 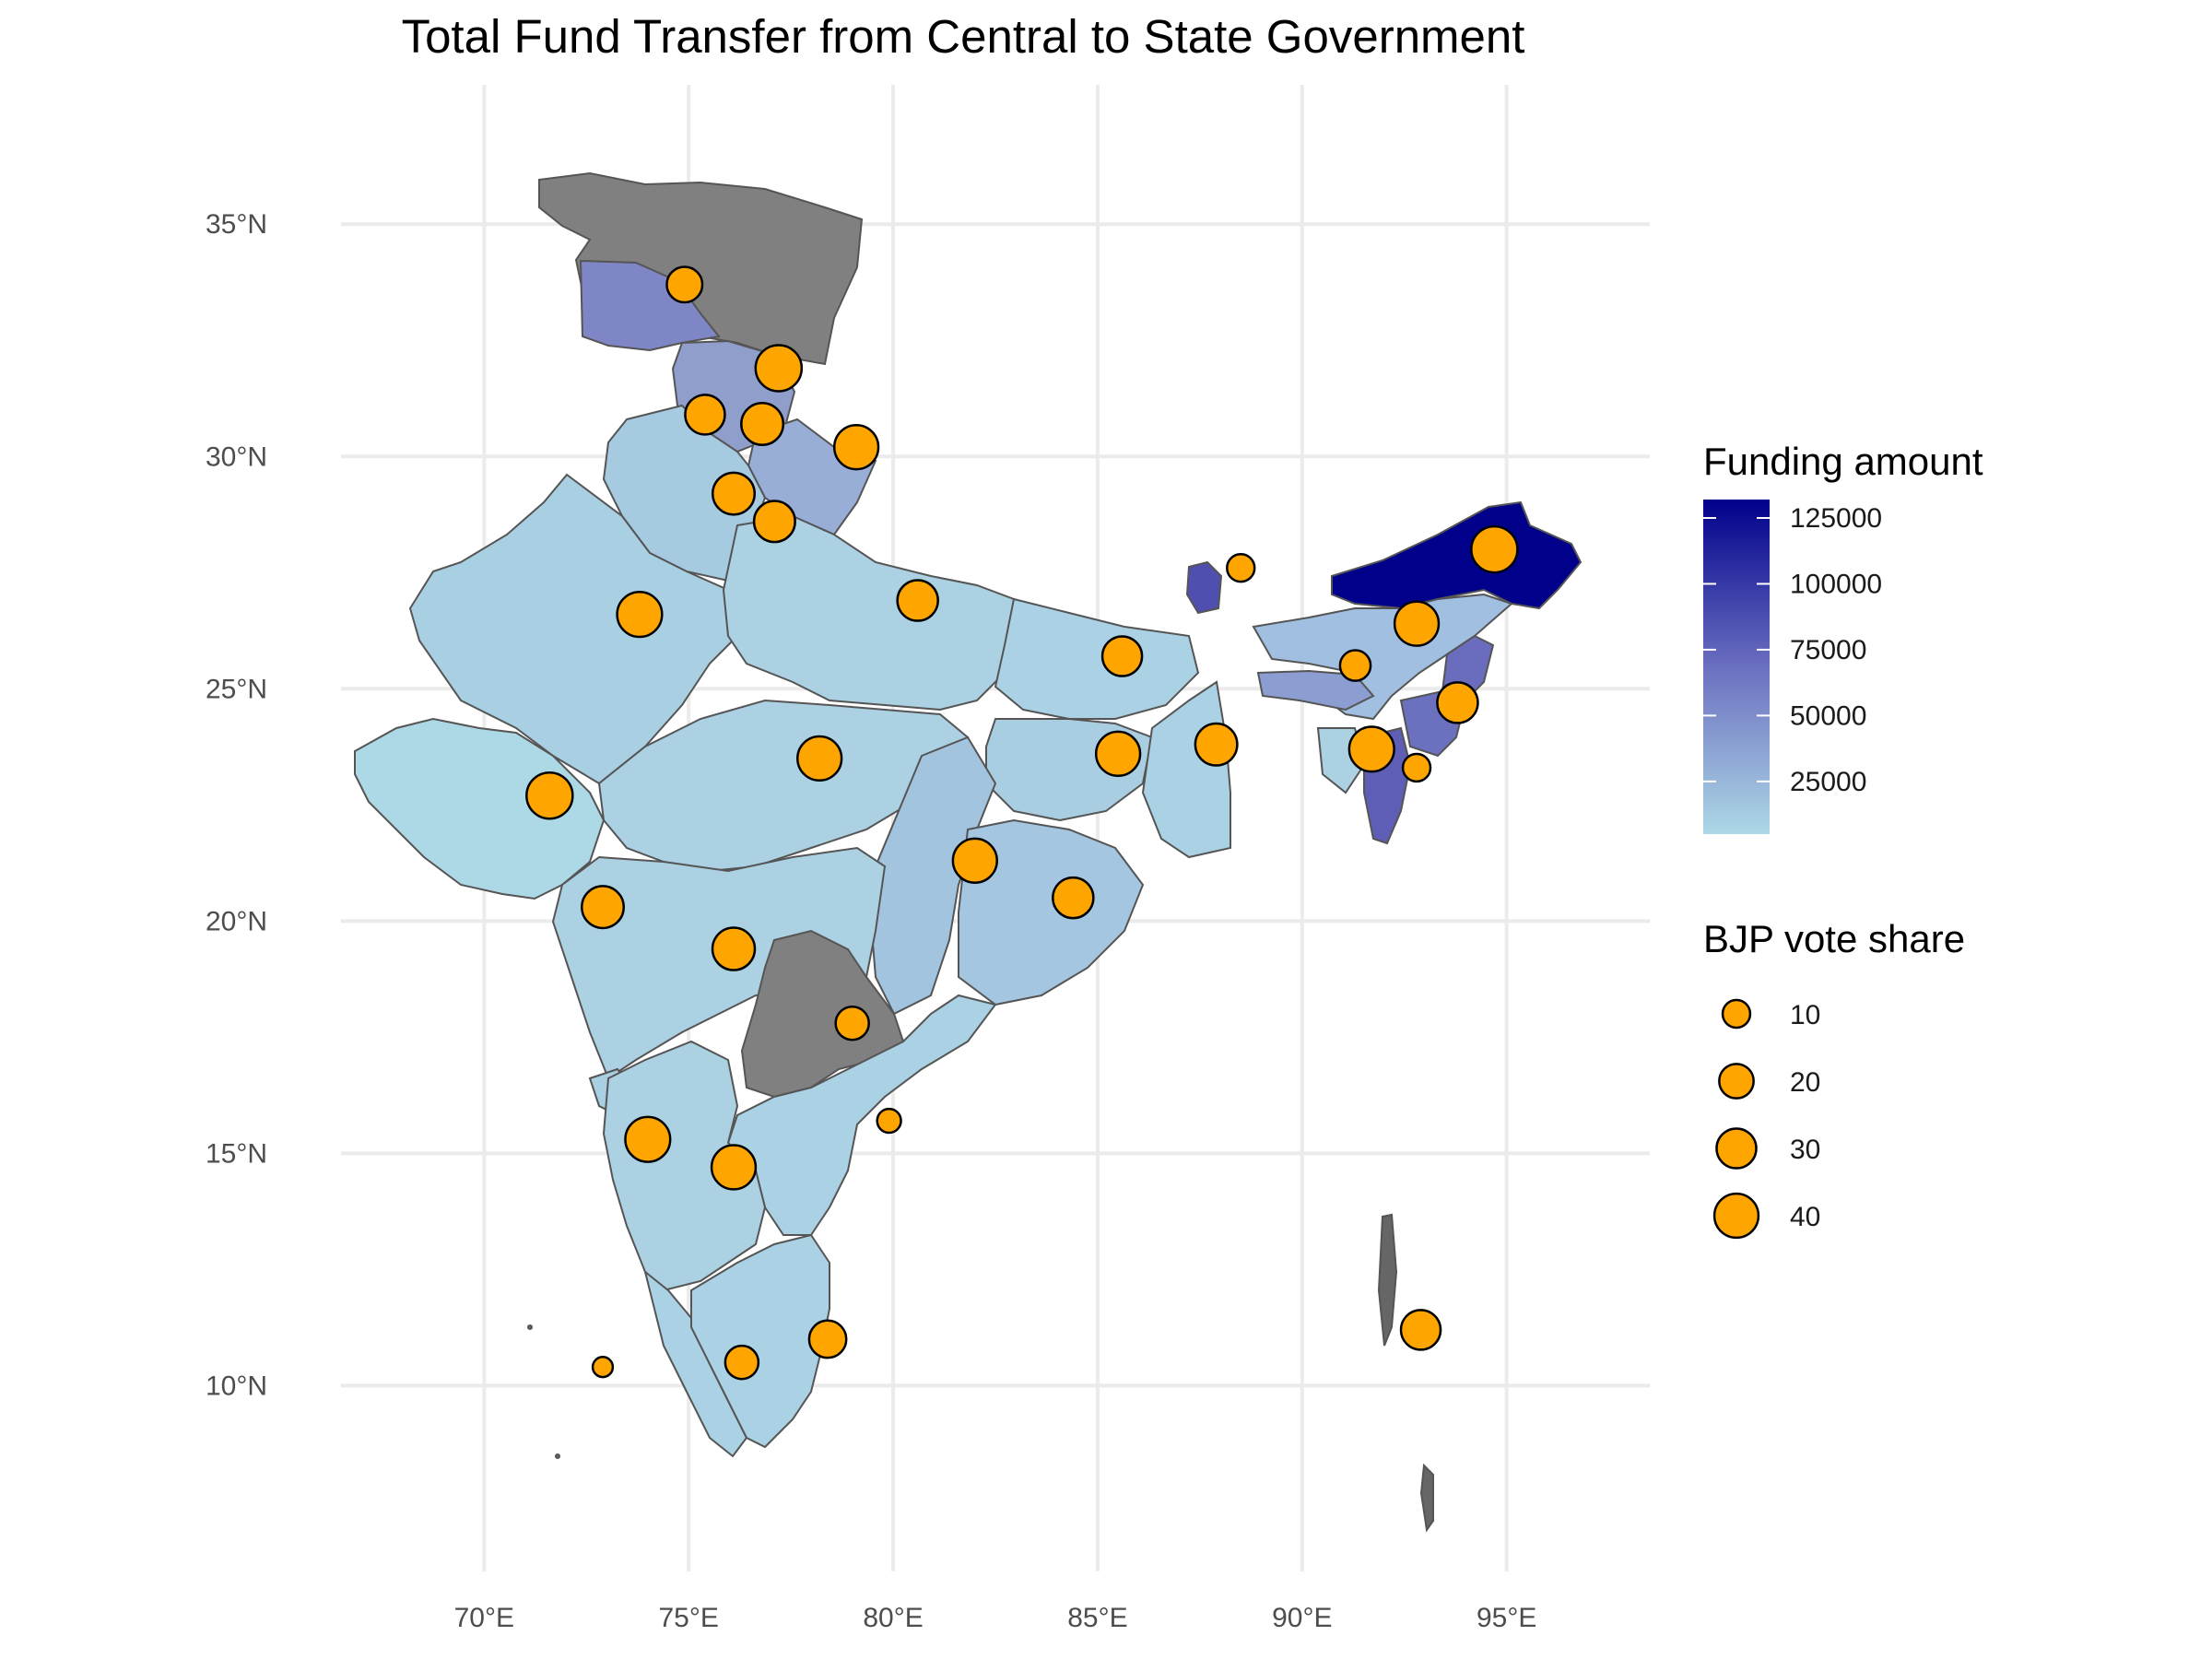 What do you see at coordinates (236, 224) in the screenshot?
I see `y-tick-label: 35°N` at bounding box center [236, 224].